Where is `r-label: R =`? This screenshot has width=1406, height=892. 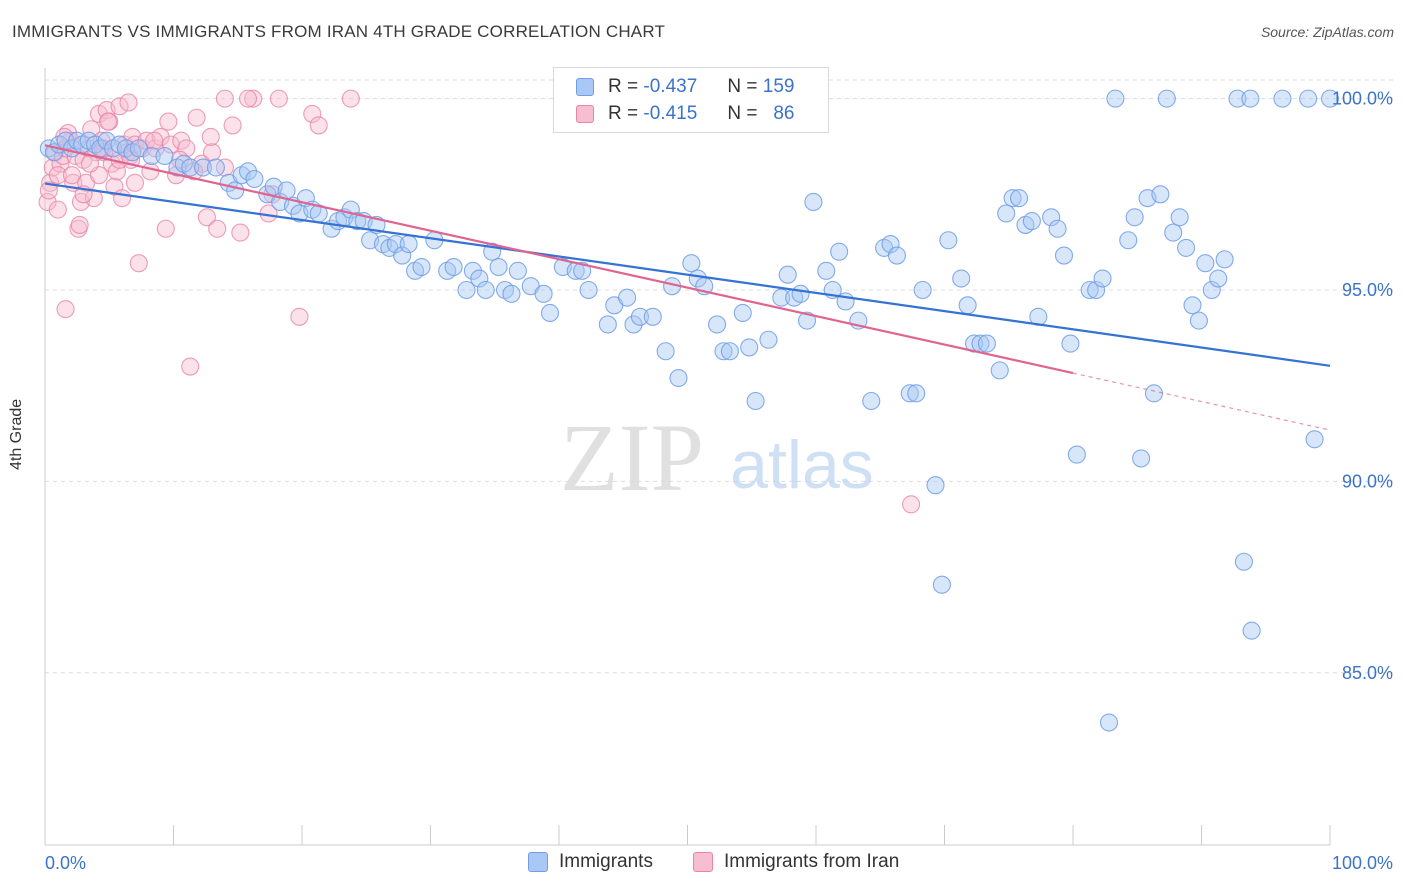 r-label: R = is located at coordinates (623, 86).